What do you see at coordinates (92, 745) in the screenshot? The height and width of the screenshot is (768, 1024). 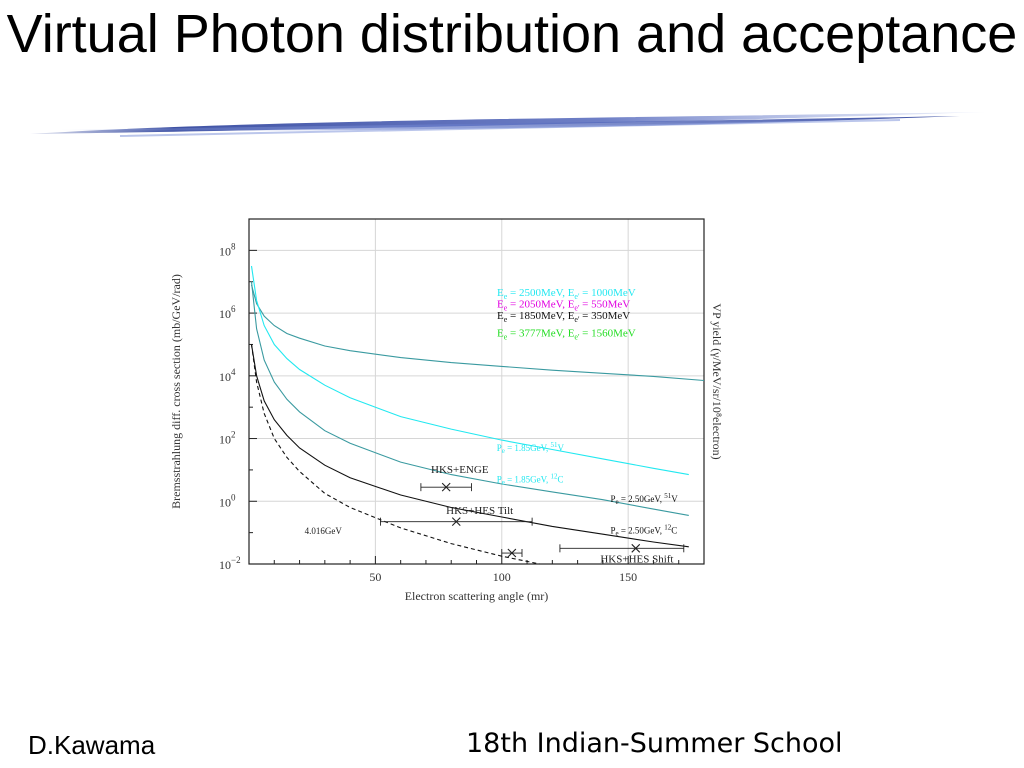 I see `footer-author: D.Kawama` at bounding box center [92, 745].